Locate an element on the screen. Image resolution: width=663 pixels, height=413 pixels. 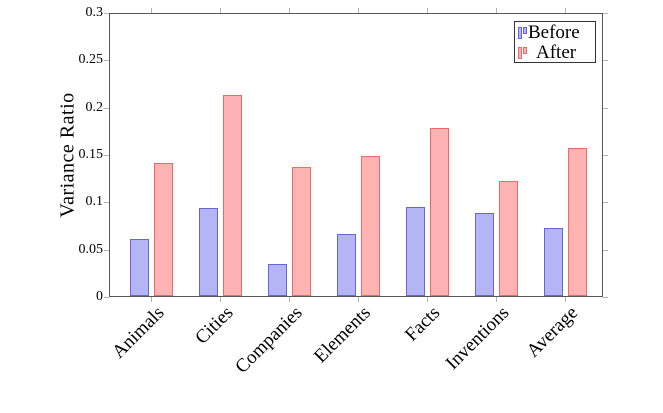
bar-before-animals is located at coordinates (139, 267).